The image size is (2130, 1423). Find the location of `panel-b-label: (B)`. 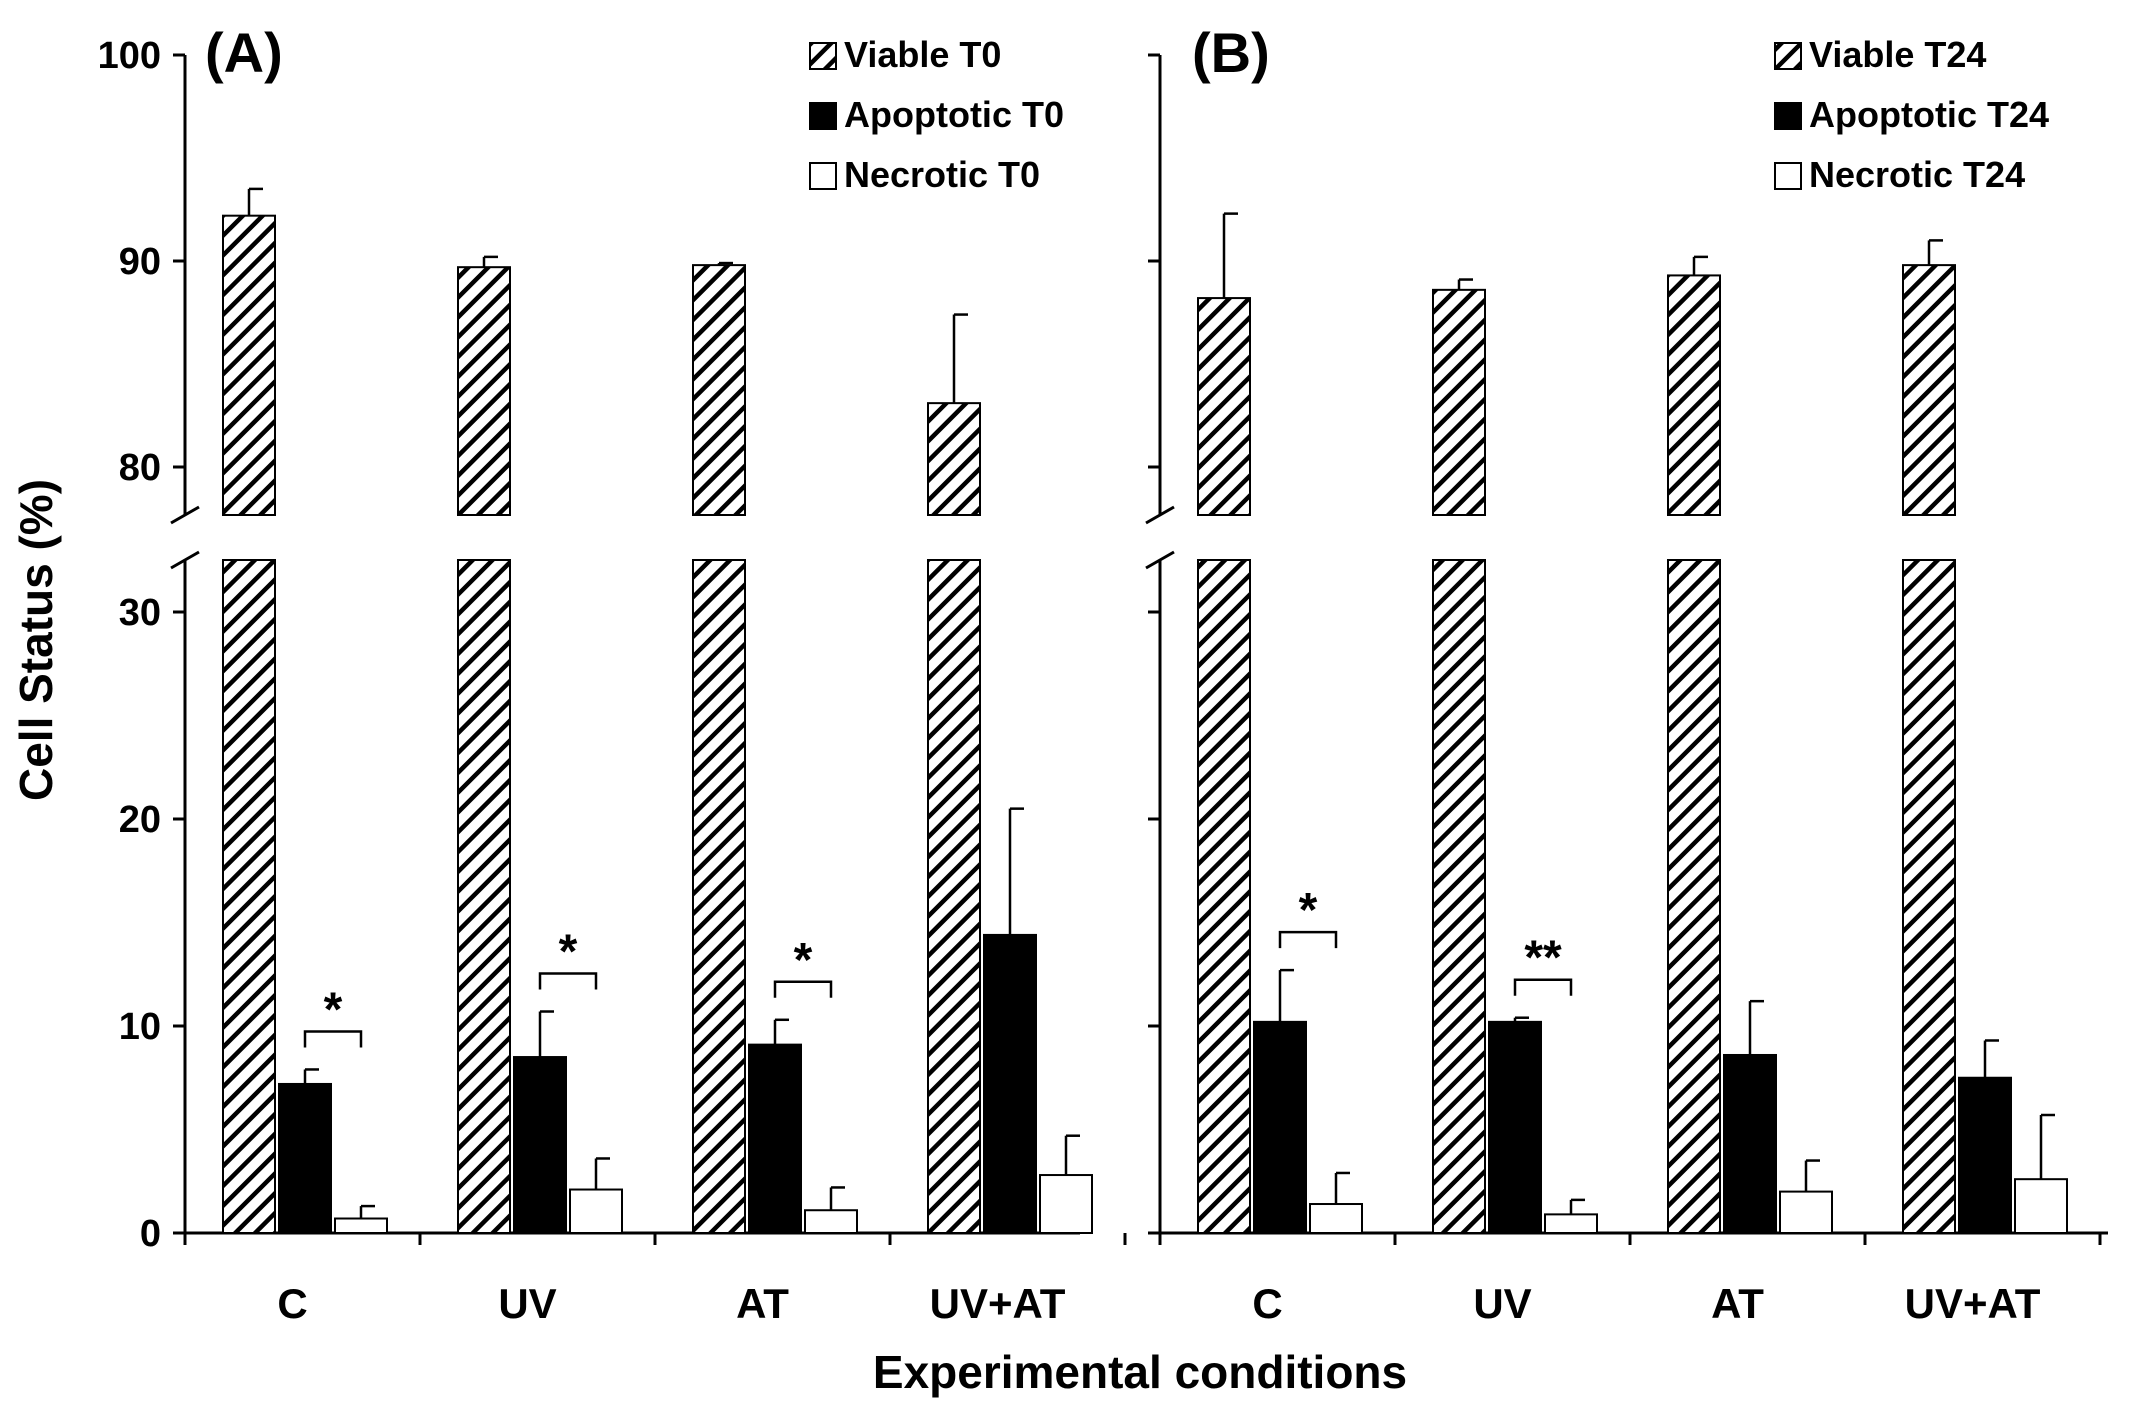

panel-b-label: (B) is located at coordinates (1231, 52).